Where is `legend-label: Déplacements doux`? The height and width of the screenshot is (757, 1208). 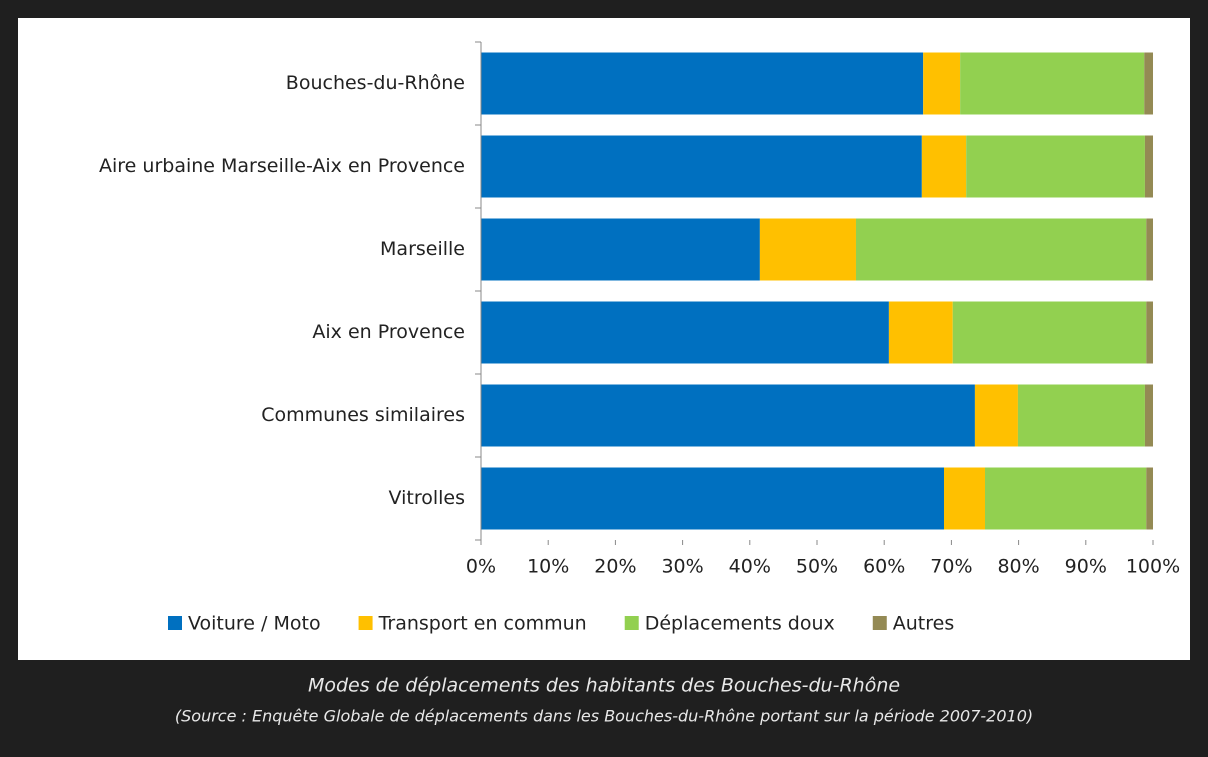
legend-label: Déplacements doux is located at coordinates (740, 624).